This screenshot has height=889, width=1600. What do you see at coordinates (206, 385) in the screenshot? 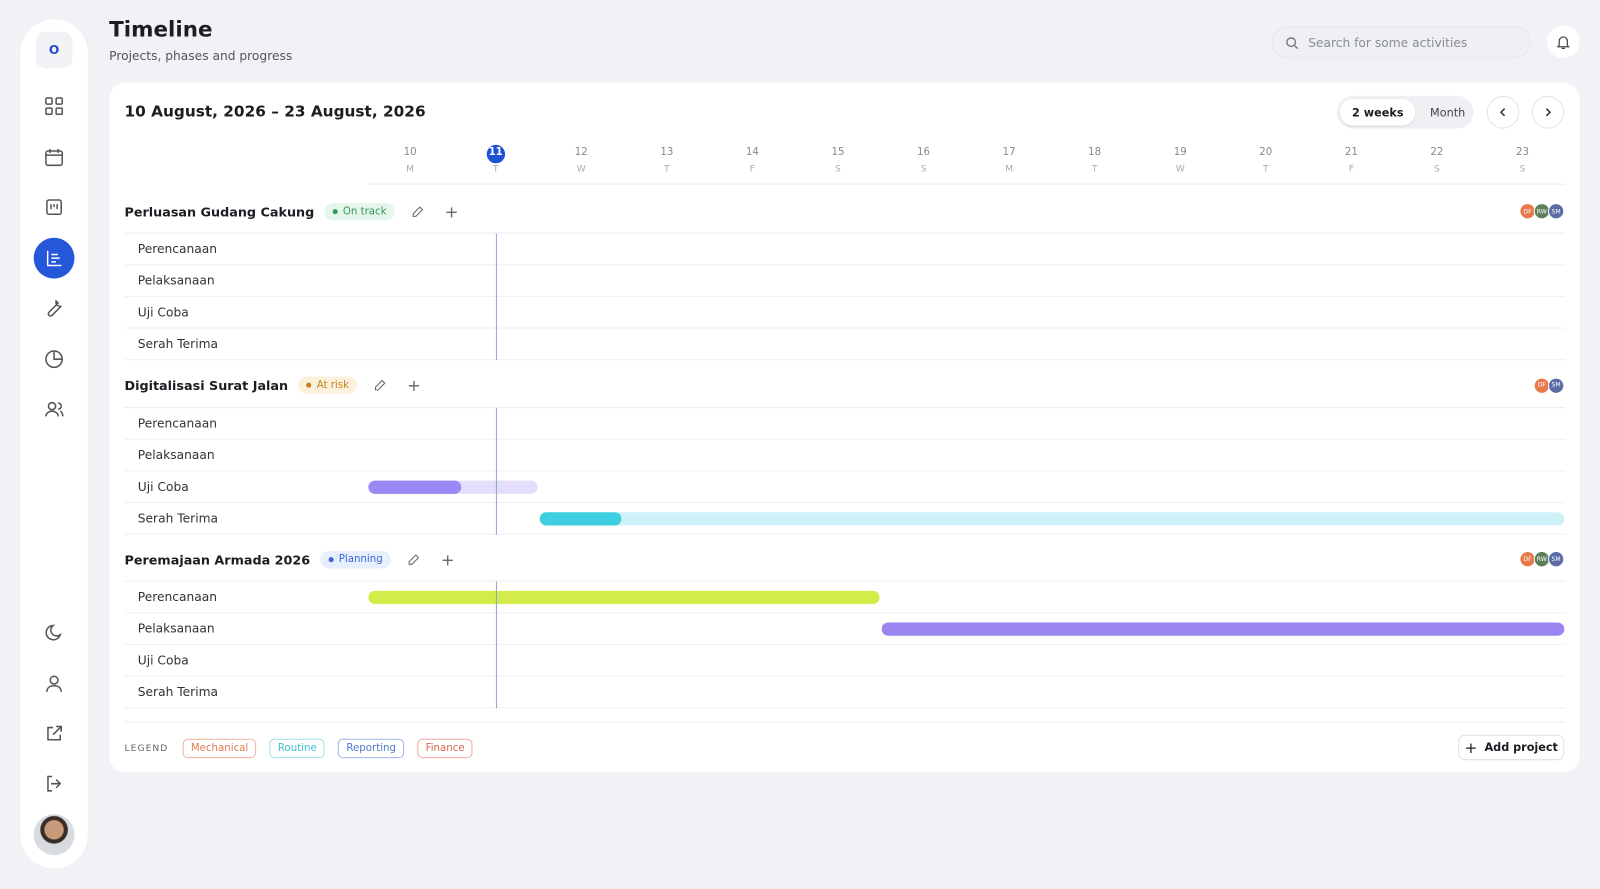
I see `project-name: Digitalisasi Surat Jalan` at bounding box center [206, 385].